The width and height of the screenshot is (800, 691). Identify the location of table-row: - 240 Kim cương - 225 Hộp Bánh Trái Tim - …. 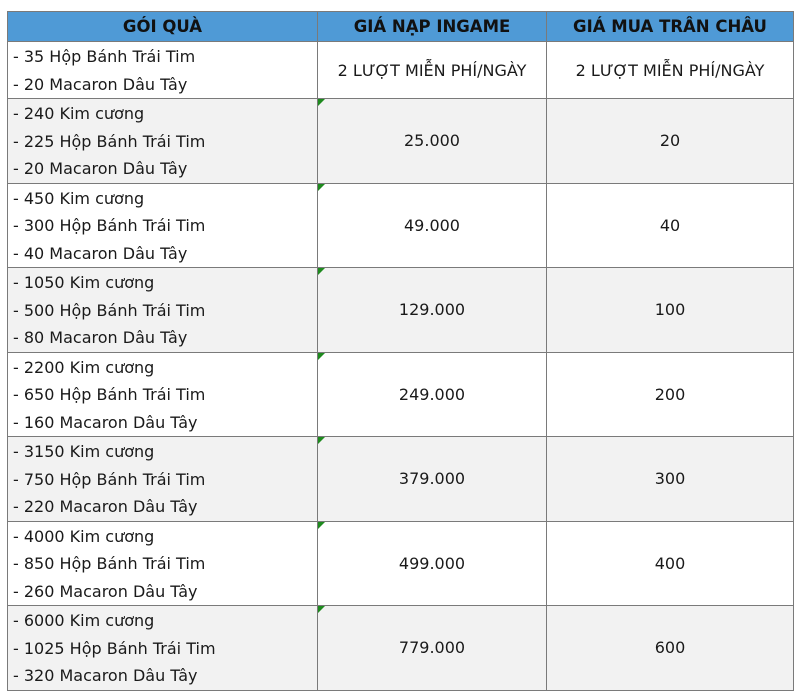
(400, 141).